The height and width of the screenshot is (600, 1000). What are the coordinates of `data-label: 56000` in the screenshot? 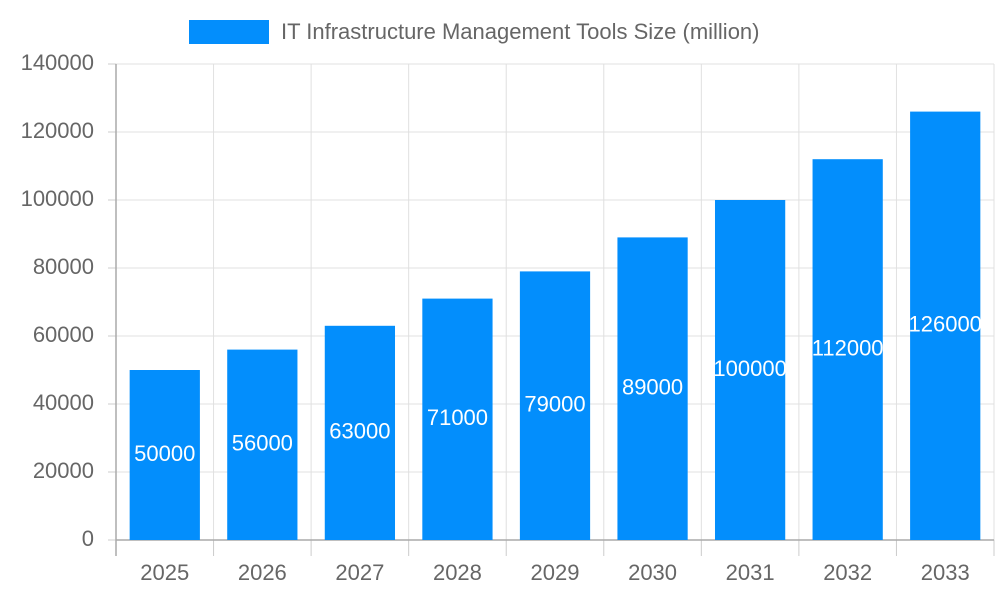 It's located at (262, 443).